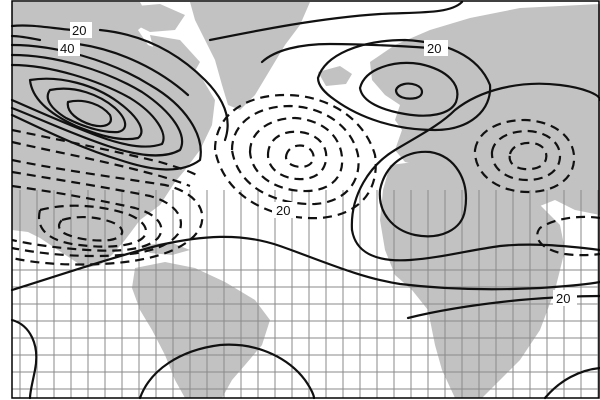 The height and width of the screenshot is (400, 600). What do you see at coordinates (250, 56) in the screenshot?
I see `greenland-land` at bounding box center [250, 56].